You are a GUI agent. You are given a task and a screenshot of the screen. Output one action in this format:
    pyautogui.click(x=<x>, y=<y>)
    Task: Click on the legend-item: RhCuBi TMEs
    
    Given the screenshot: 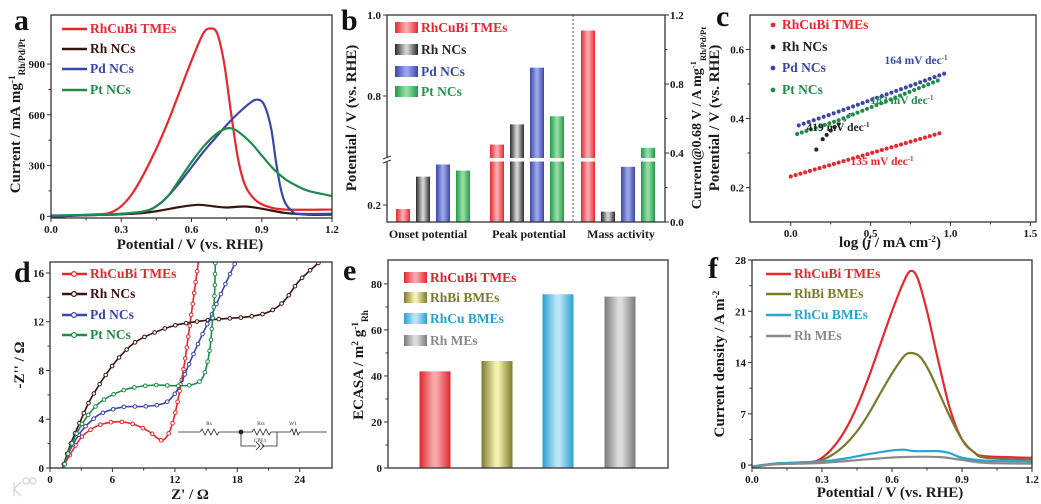 What is the action you would take?
    pyautogui.click(x=451, y=27)
    